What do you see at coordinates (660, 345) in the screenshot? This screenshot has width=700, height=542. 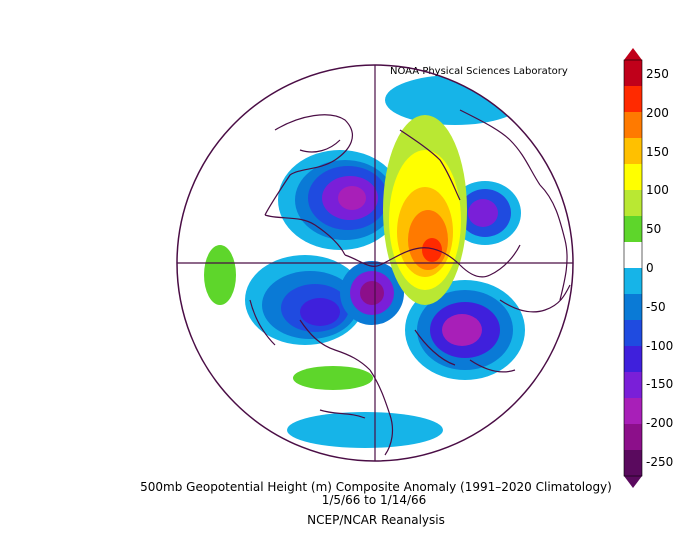 I see `colorbar-tick-label: -100` at bounding box center [660, 345].